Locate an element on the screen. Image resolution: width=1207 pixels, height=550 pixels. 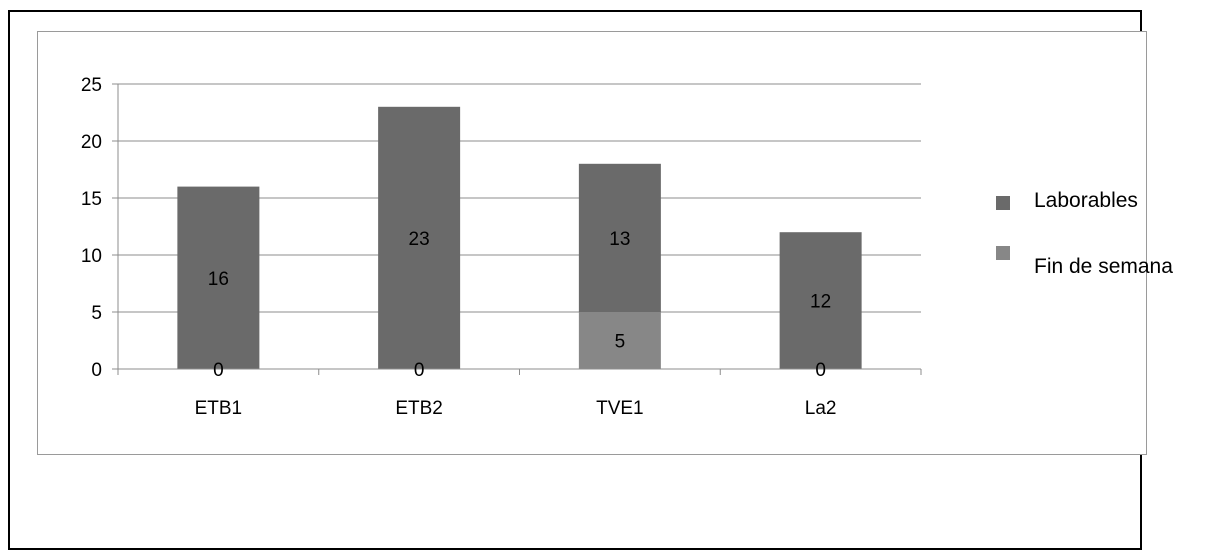
data-label: 16 is located at coordinates (218, 279).